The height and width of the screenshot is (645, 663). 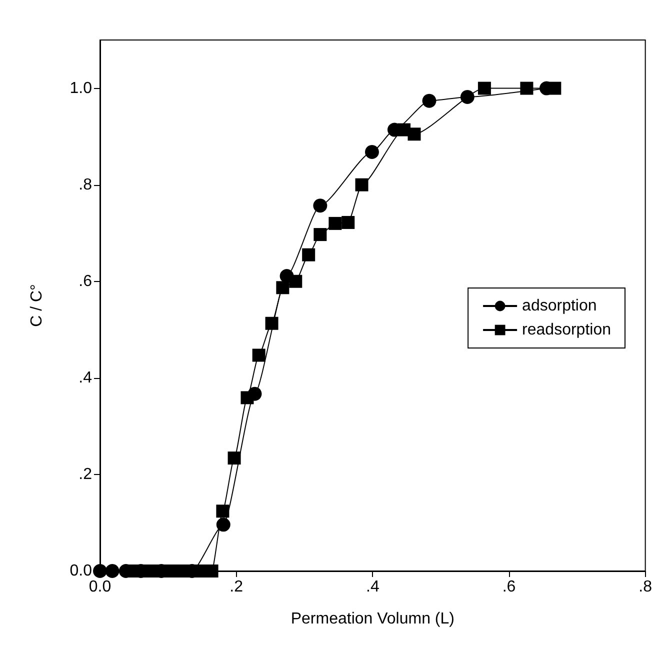 What do you see at coordinates (85, 185) in the screenshot?
I see `y-tick-label: .8` at bounding box center [85, 185].